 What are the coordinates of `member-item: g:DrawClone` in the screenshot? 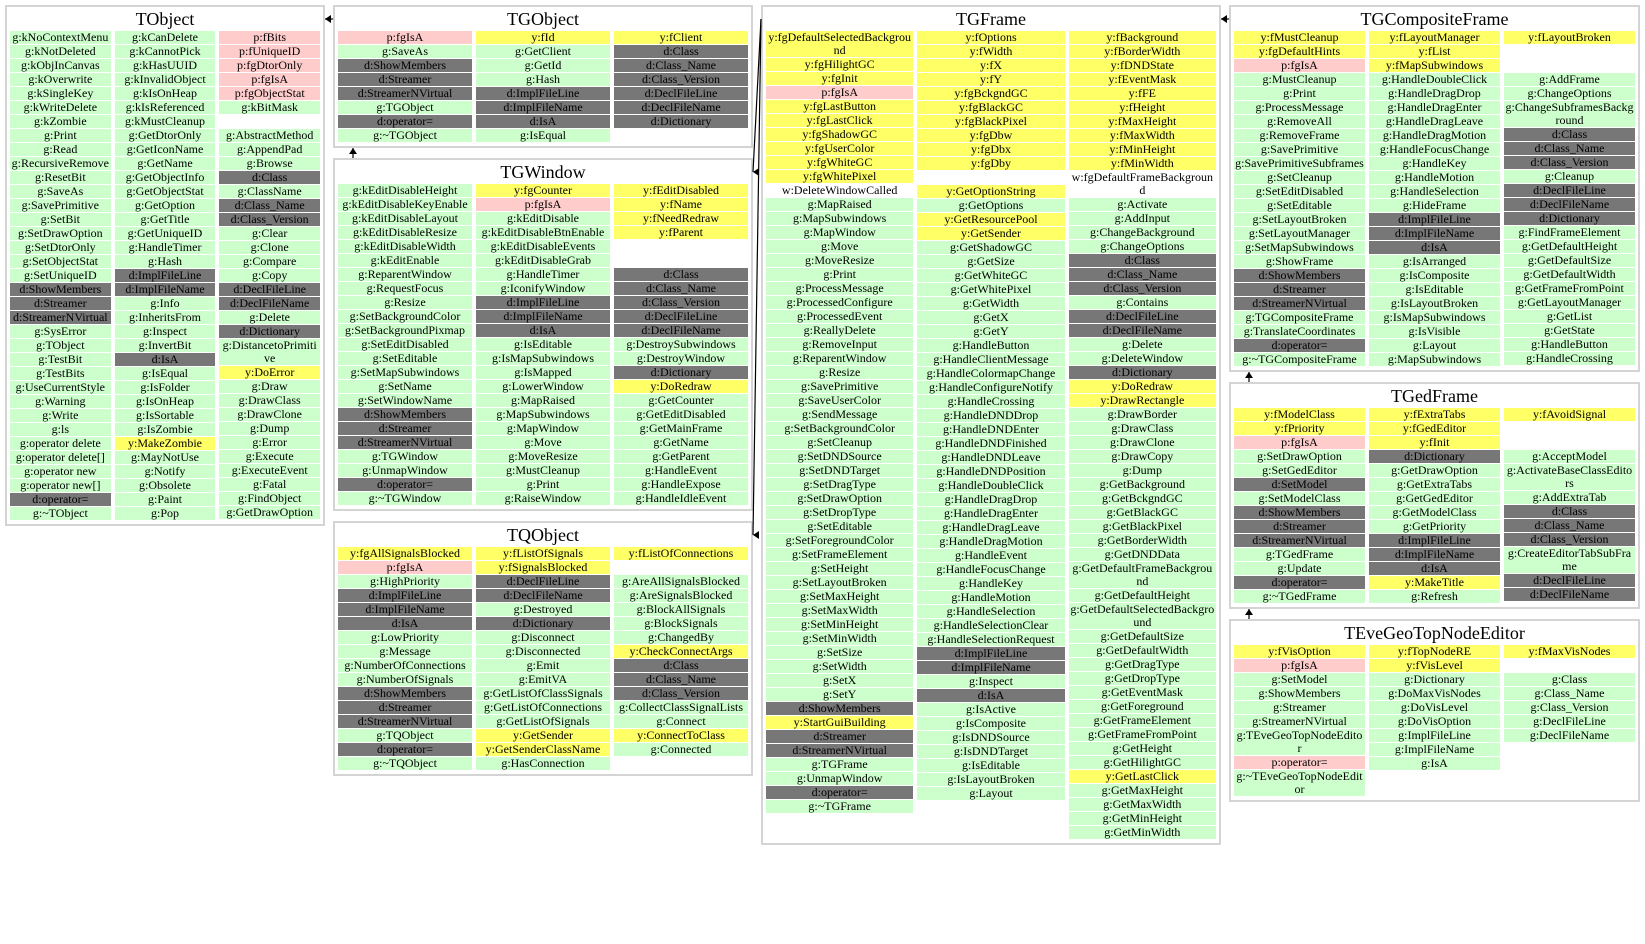 It's located at (1142, 442).